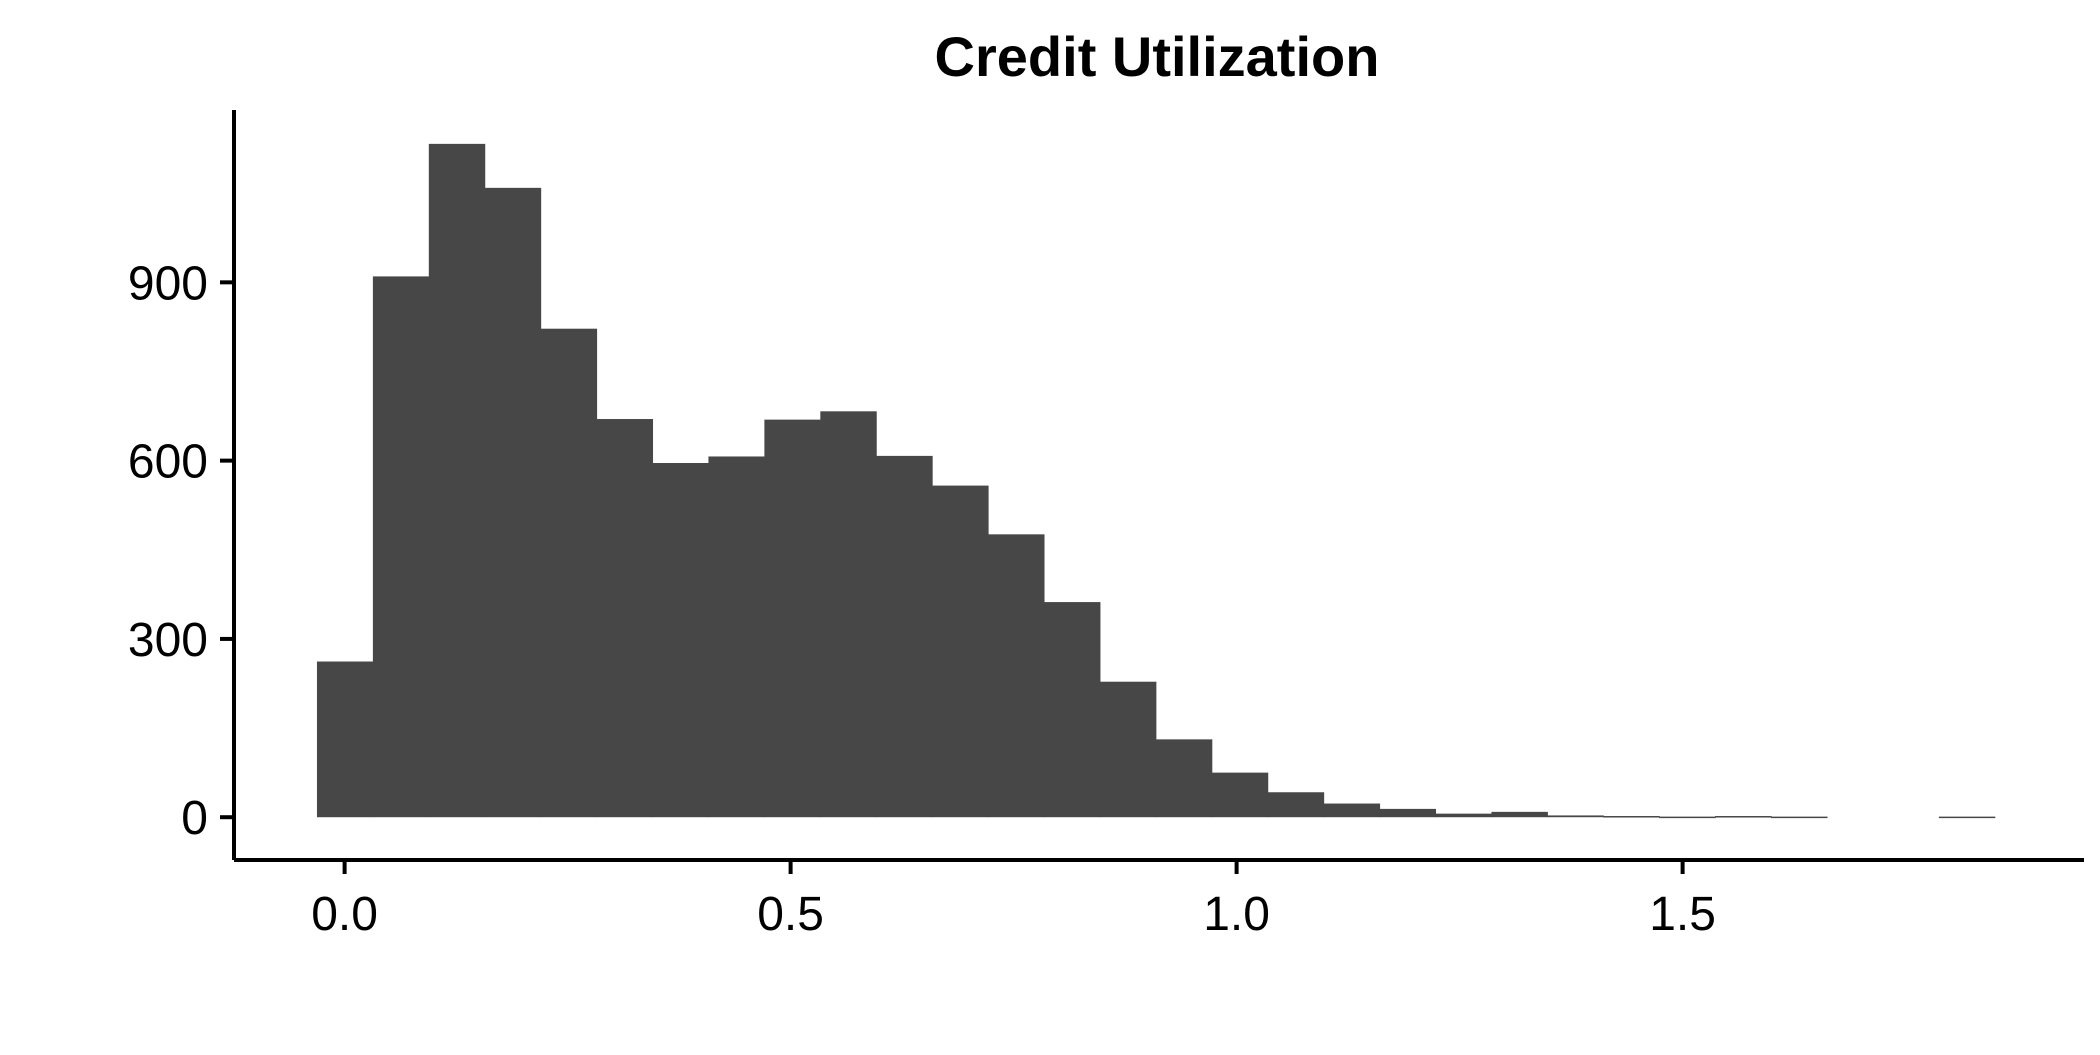 The height and width of the screenshot is (1055, 2100). Describe the element at coordinates (168, 462) in the screenshot. I see `y-tick-label: 600` at that location.